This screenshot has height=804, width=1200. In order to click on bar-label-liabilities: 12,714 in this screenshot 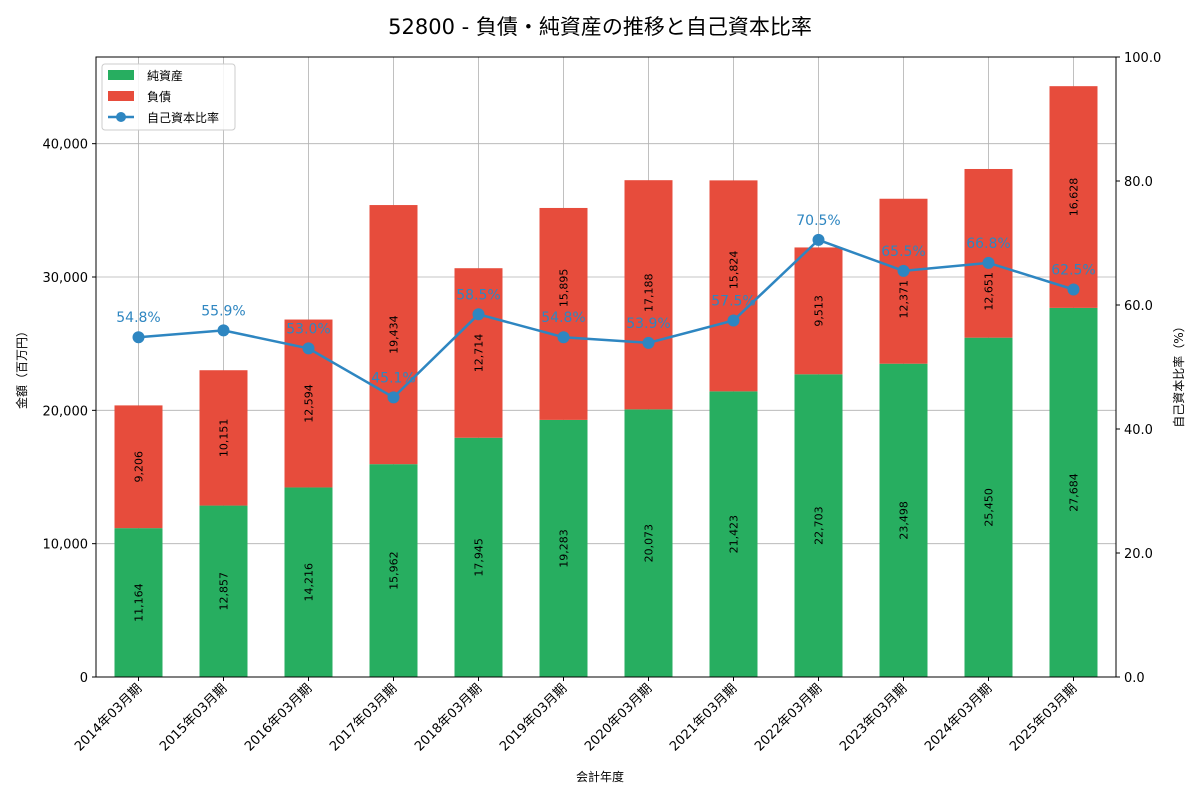, I will do `click(479, 353)`.